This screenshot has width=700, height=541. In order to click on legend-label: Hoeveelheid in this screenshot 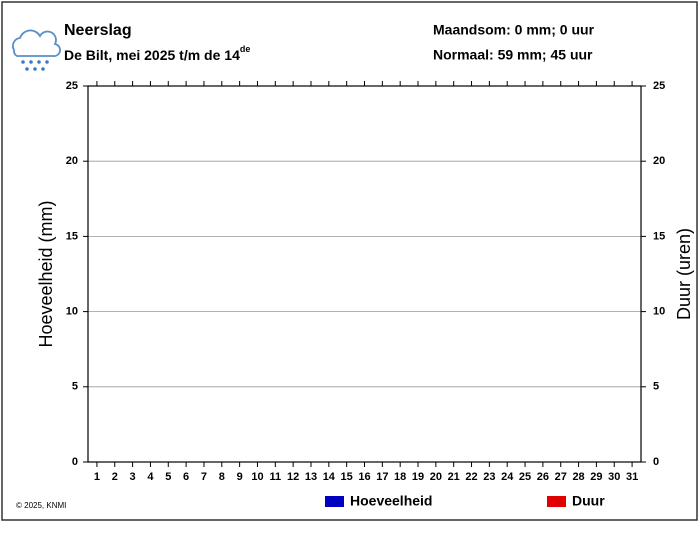, I will do `click(391, 501)`.